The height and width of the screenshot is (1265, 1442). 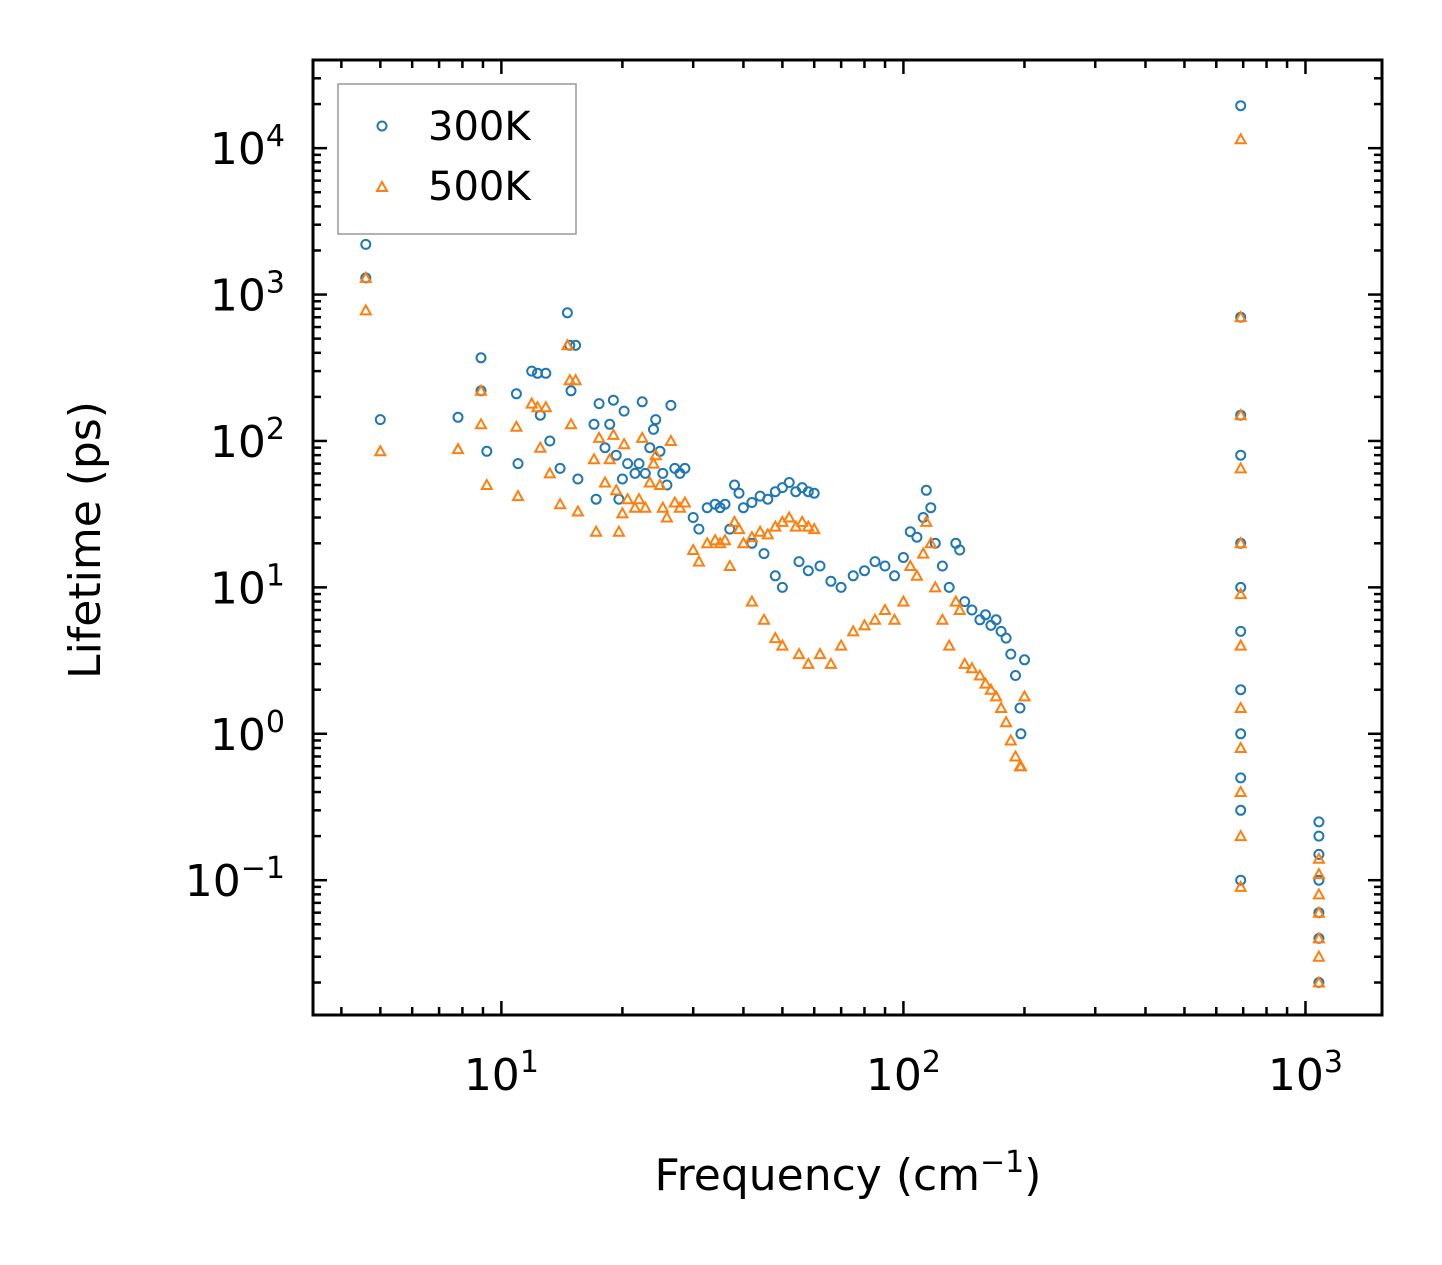 I want to click on legend-marker-500k, so click(x=382, y=185).